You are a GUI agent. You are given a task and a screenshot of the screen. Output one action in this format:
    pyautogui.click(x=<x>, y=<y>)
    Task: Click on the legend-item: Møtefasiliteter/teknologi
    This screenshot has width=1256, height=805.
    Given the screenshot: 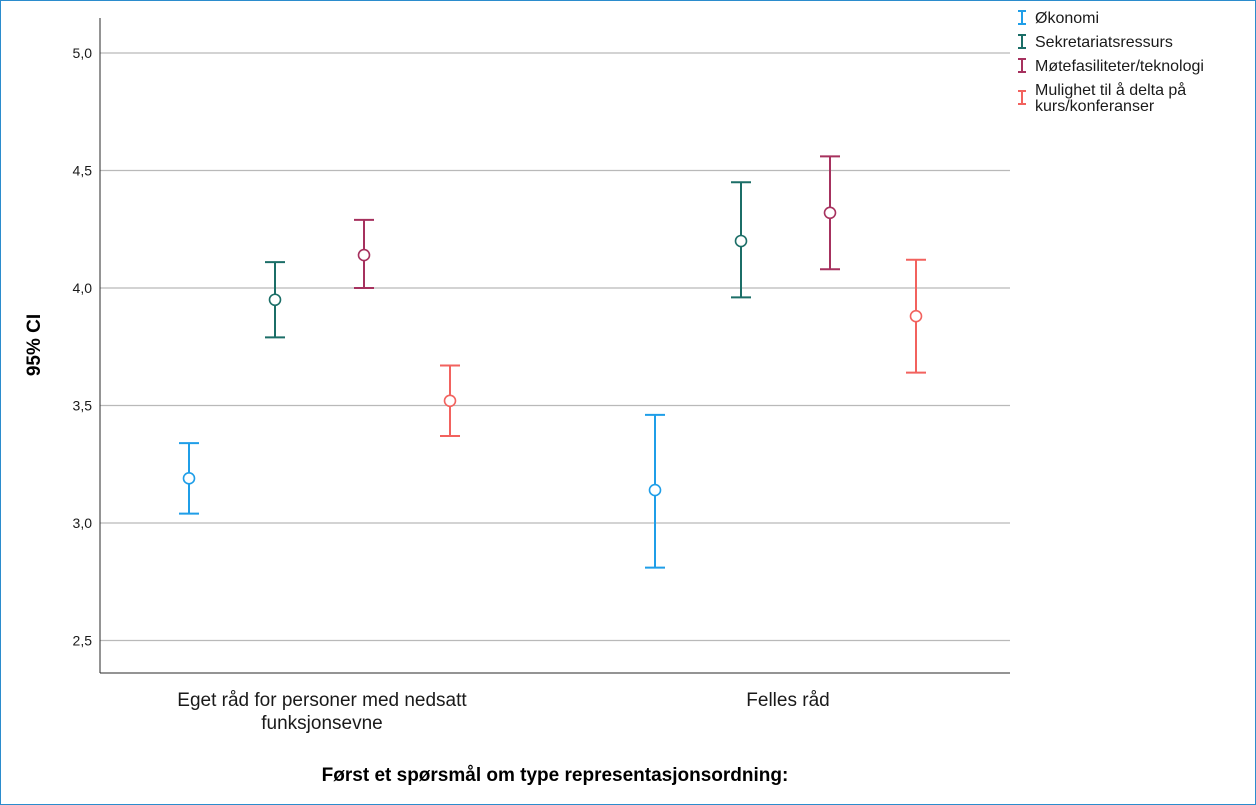 What is the action you would take?
    pyautogui.click(x=1111, y=66)
    